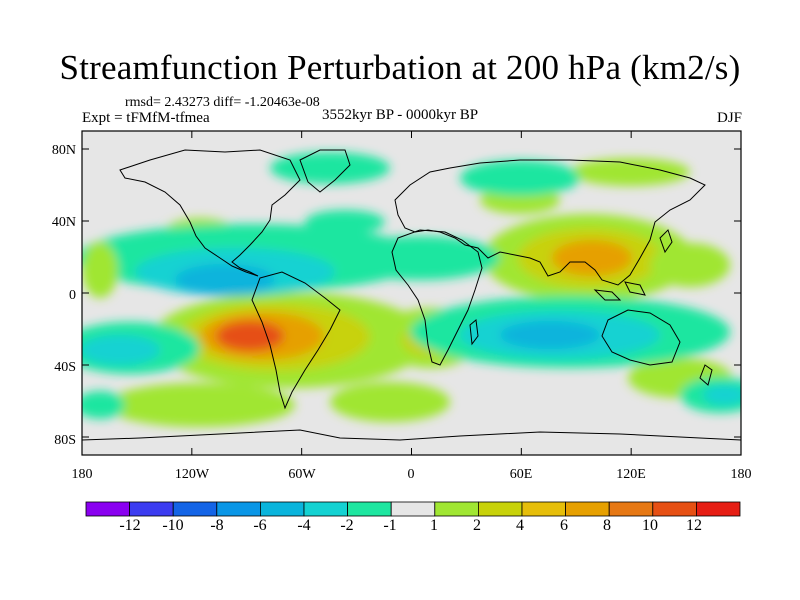  Describe the element at coordinates (520, 525) in the screenshot. I see `colorbar-label: 4` at that location.